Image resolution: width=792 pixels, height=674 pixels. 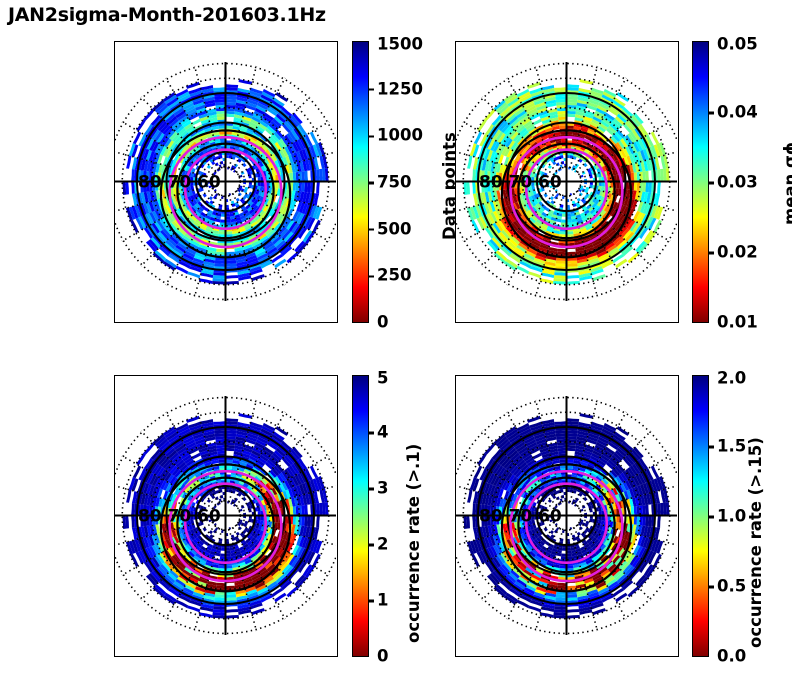 I want to click on panel-occurrence-rate-015: 60 70 80, so click(x=567, y=516).